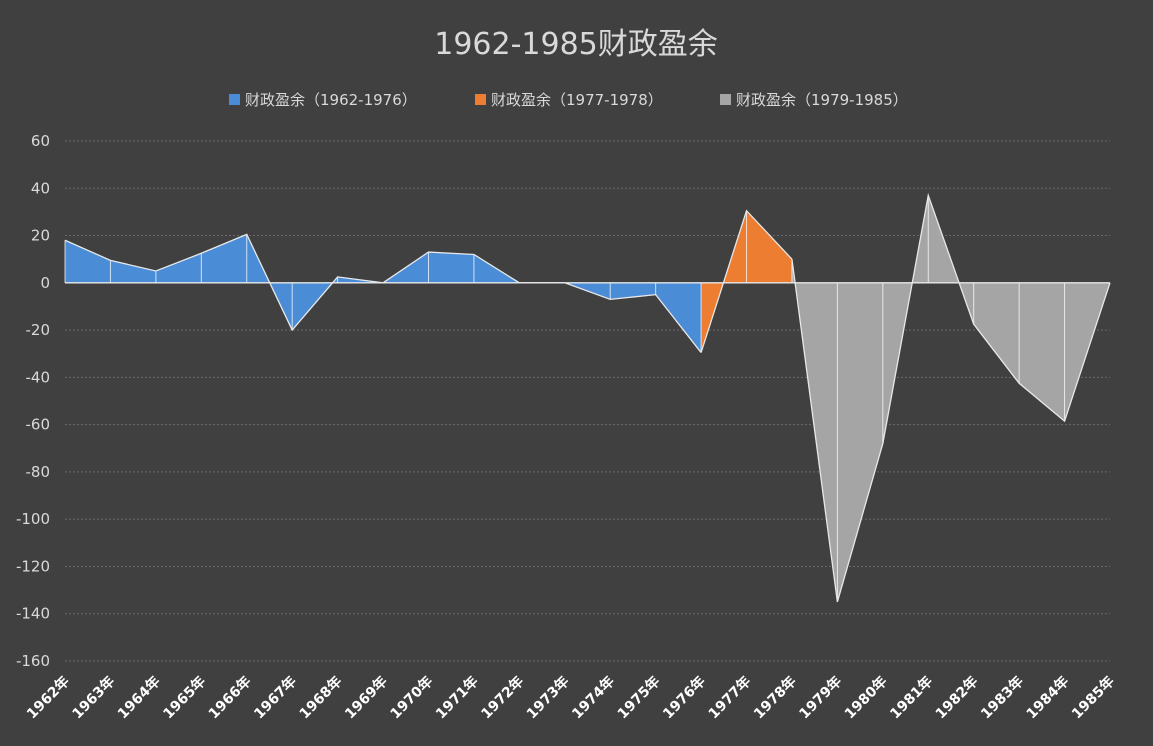  I want to click on x-tick-label: 1982年, so click(956, 697).